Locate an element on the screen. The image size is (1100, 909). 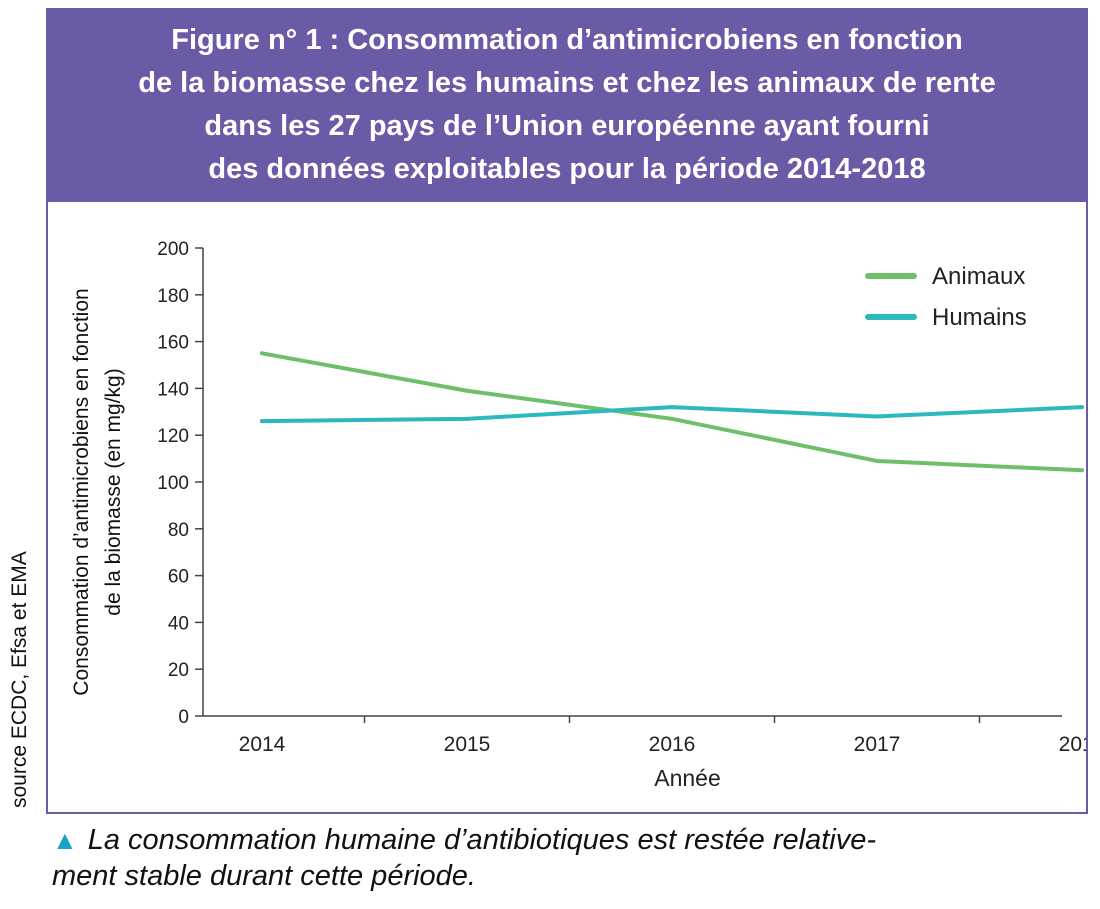
triangle-marker-icon: ▲ is located at coordinates (65, 840).